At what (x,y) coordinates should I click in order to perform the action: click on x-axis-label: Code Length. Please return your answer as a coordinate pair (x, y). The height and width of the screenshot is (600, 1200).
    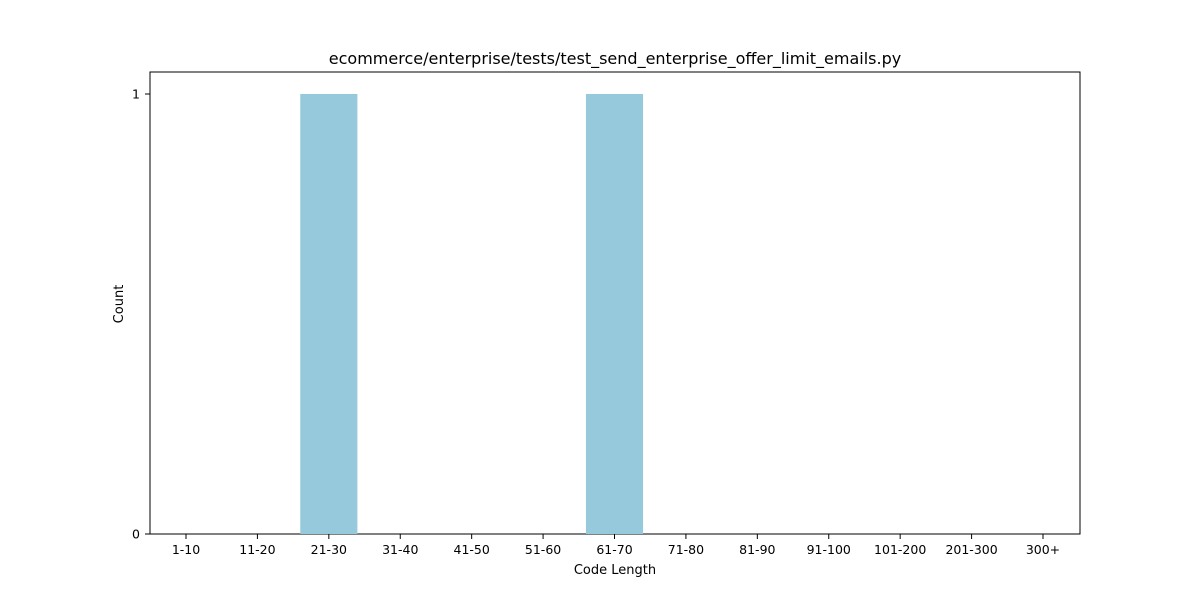
    Looking at the image, I should click on (615, 570).